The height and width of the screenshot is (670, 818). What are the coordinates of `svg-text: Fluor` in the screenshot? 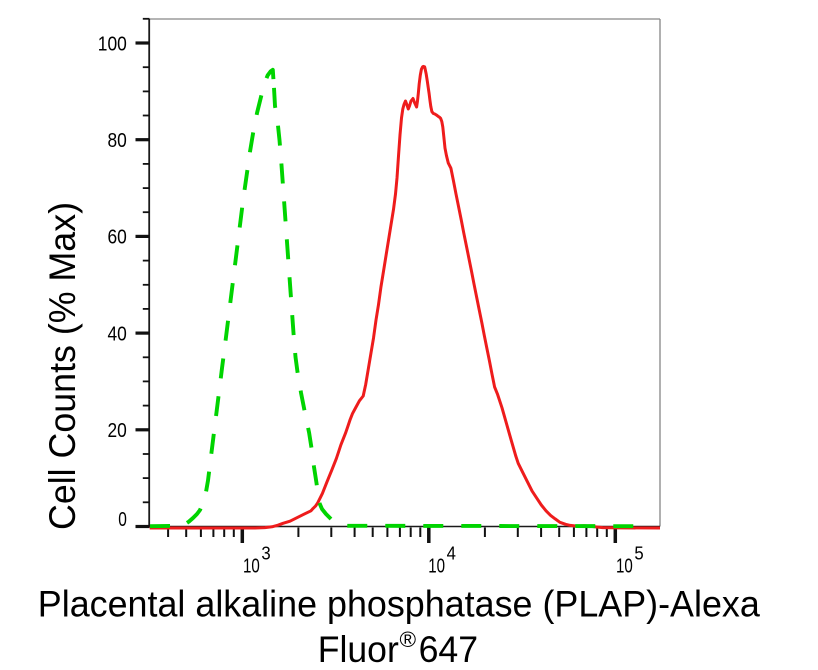 It's located at (358, 649).